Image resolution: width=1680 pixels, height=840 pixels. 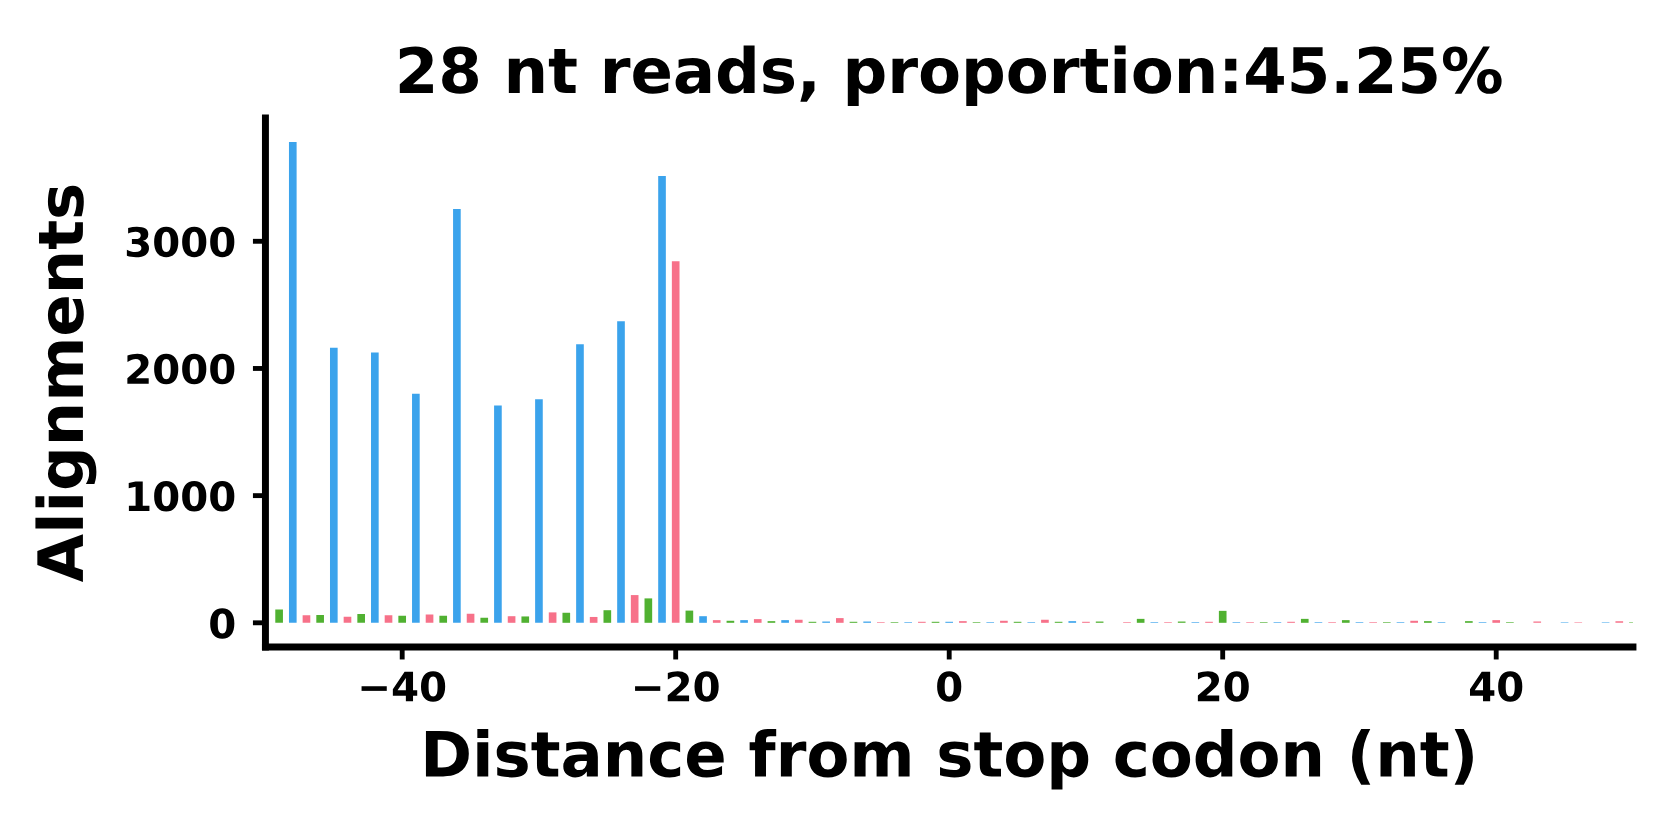 I want to click on y-tick-label: 0, so click(x=222, y=623).